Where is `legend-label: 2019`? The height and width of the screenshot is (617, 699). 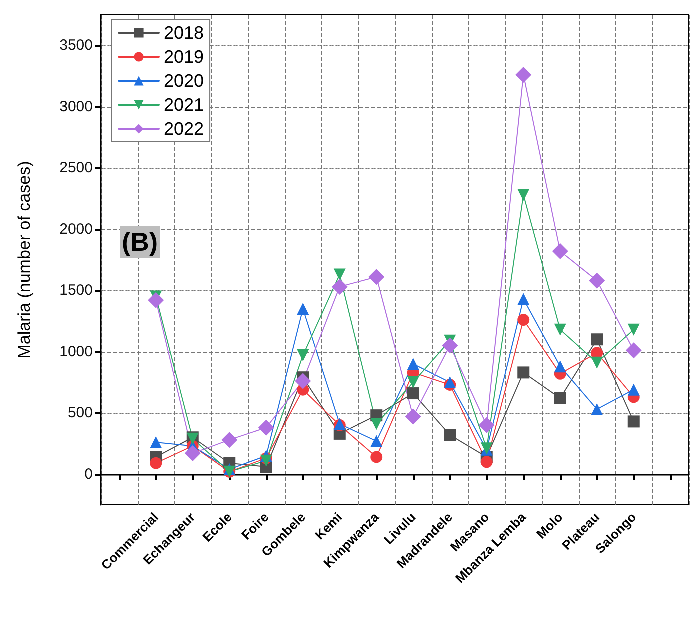 legend-label: 2019 is located at coordinates (184, 57).